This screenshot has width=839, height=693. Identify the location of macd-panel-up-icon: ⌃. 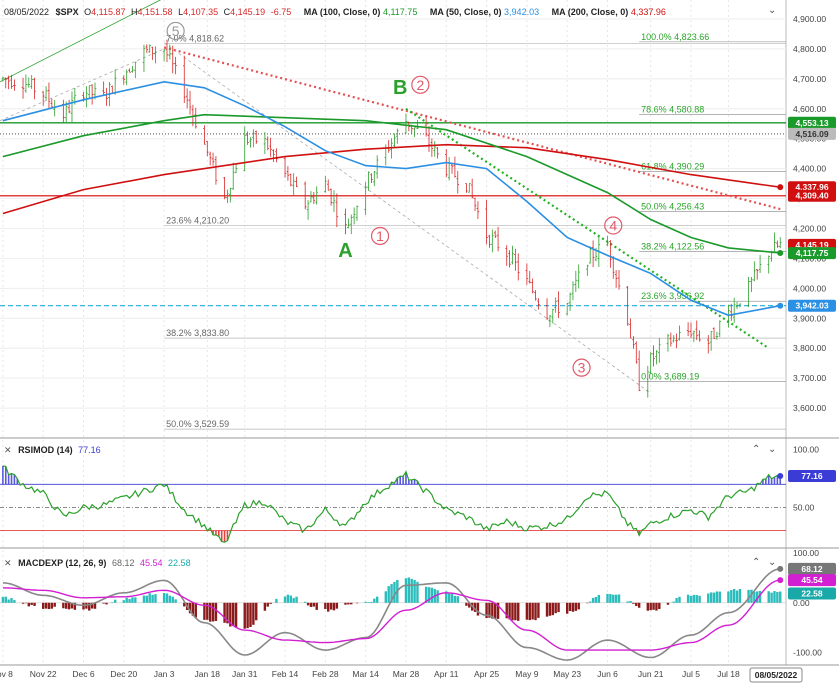
(756, 562).